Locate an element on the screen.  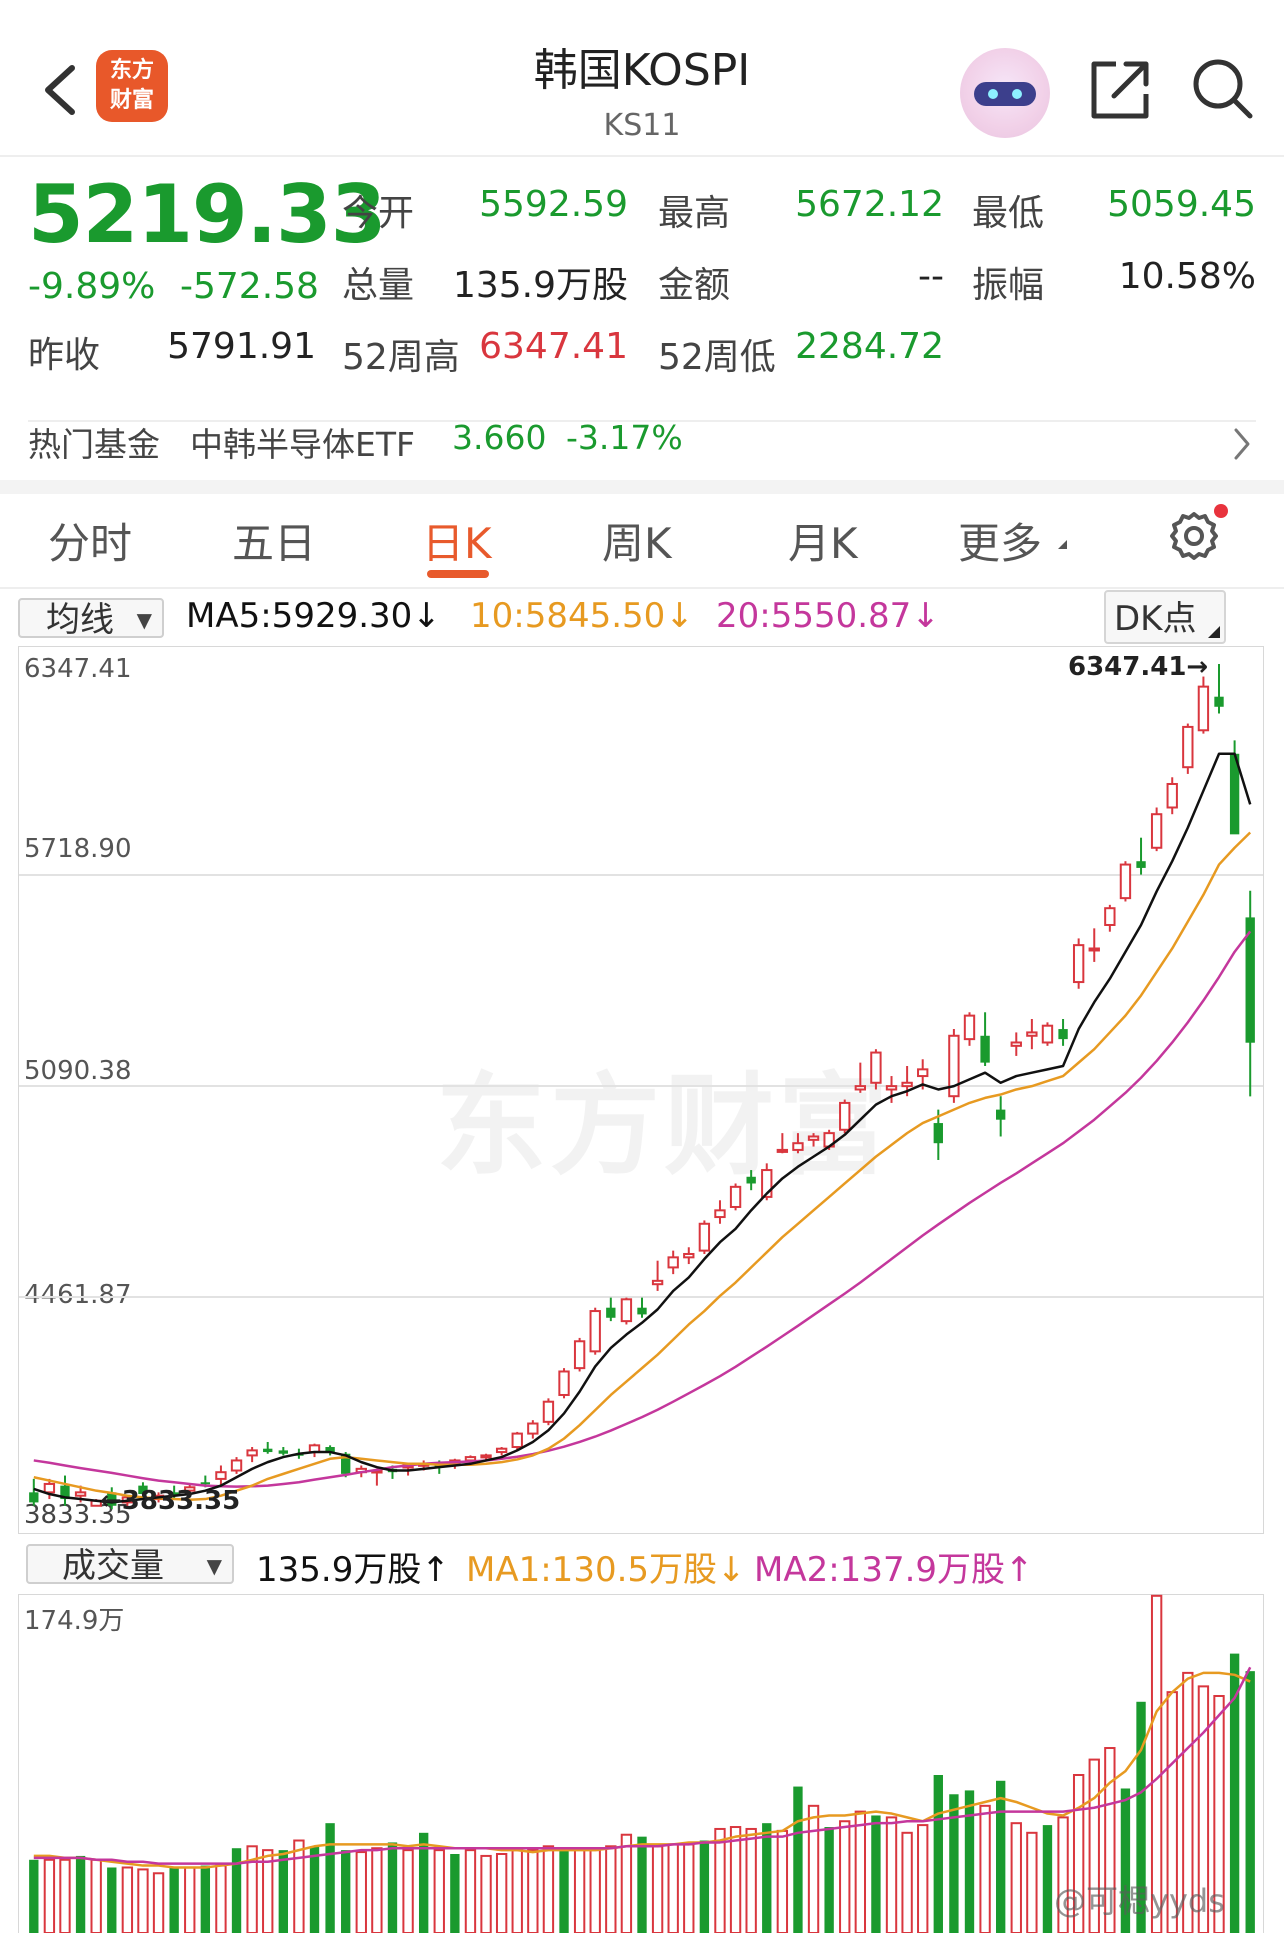
hot-fund-price: 3.660 is located at coordinates (499, 437).